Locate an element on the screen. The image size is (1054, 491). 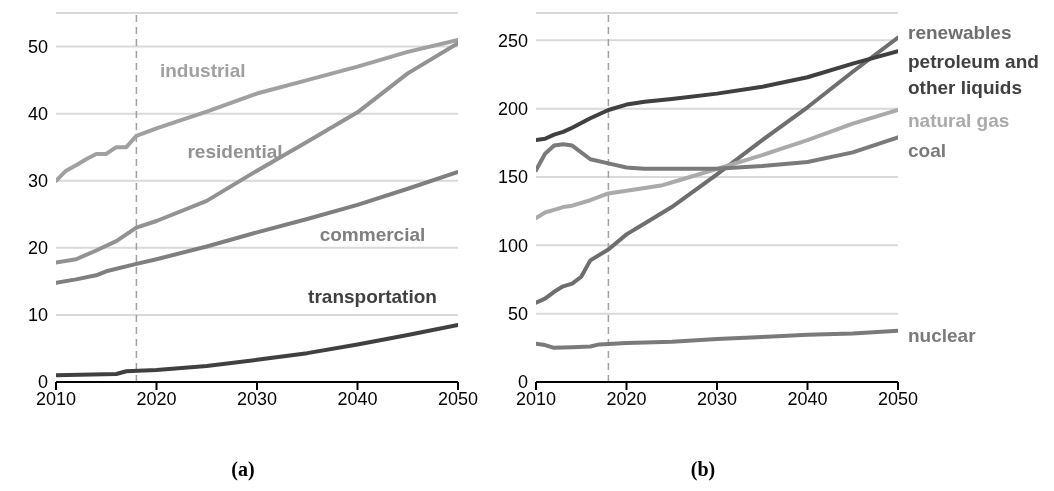
y-tick-label: 40 is located at coordinates (37, 114).